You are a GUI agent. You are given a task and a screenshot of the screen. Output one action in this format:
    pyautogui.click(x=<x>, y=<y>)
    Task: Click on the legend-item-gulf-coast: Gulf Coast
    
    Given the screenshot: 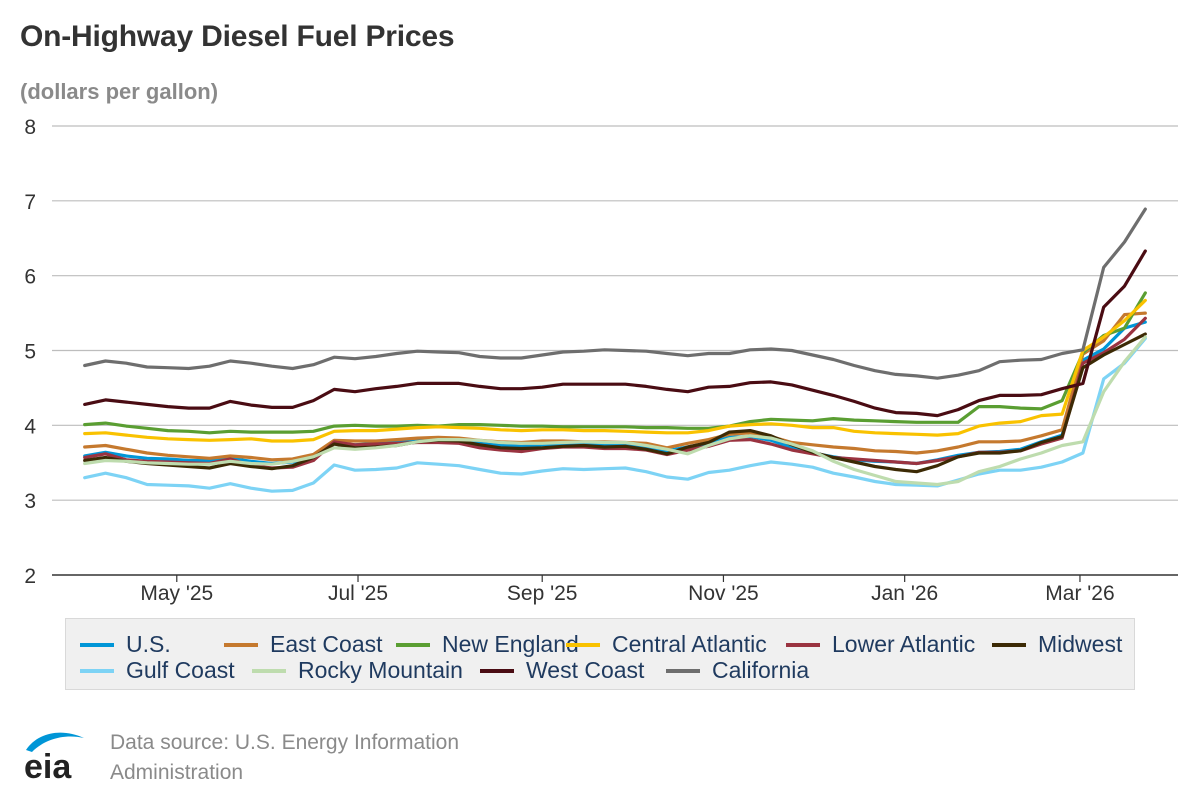 What is the action you would take?
    pyautogui.click(x=157, y=670)
    